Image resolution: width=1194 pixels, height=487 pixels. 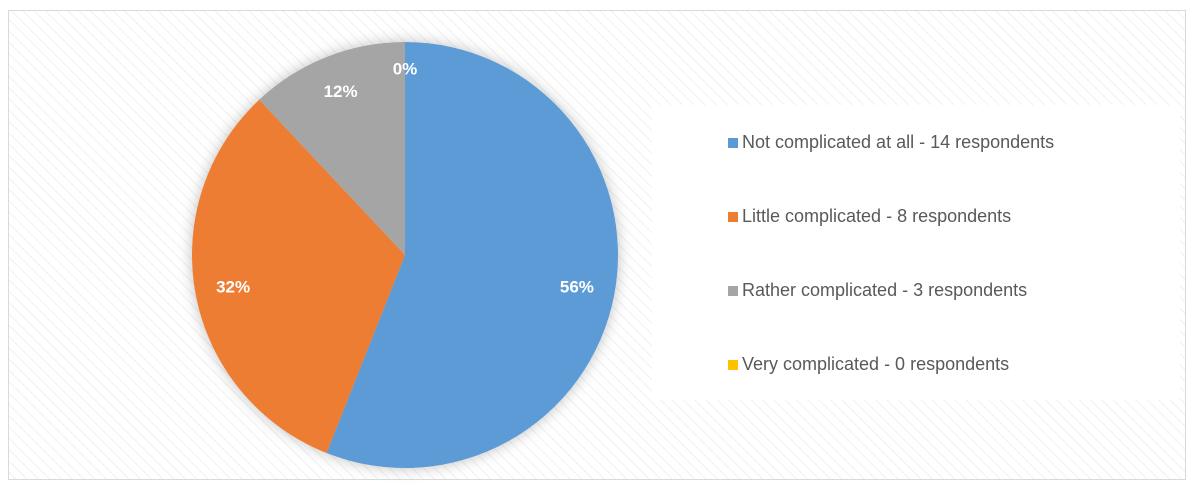 I want to click on legend-label: Very complicated - 0 respondents, so click(x=875, y=364).